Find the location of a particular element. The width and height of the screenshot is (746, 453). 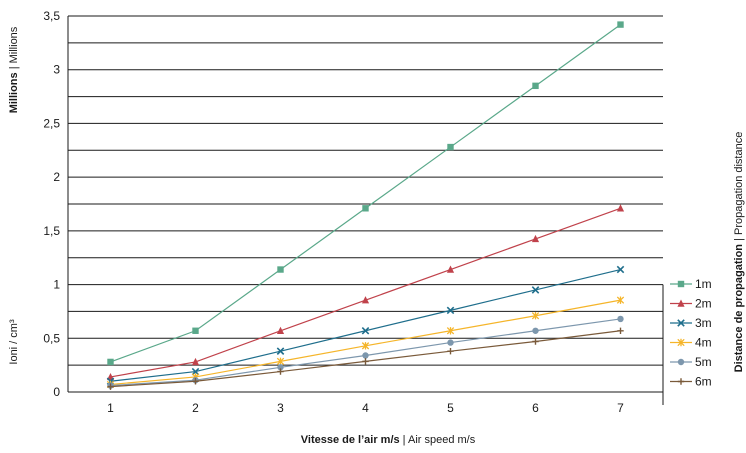

legend-label: 5m is located at coordinates (703, 362).